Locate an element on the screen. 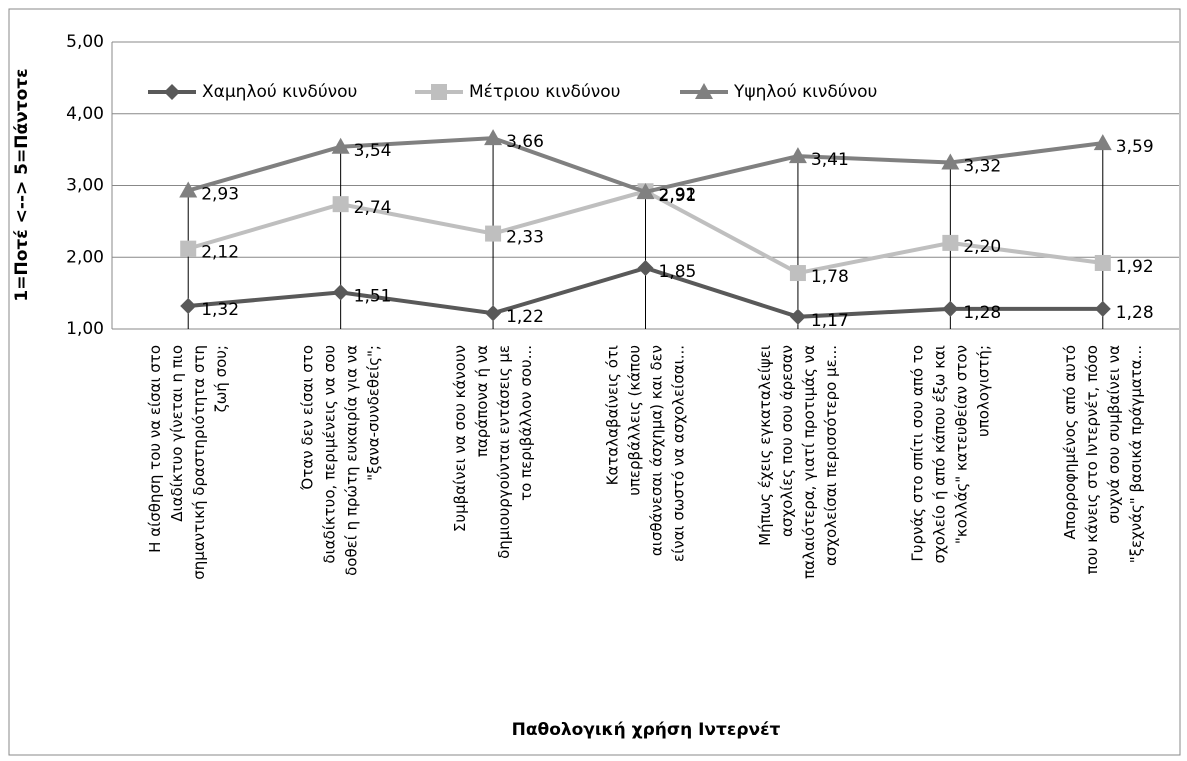  y-tick-label: 3,00 is located at coordinates (85, 186).